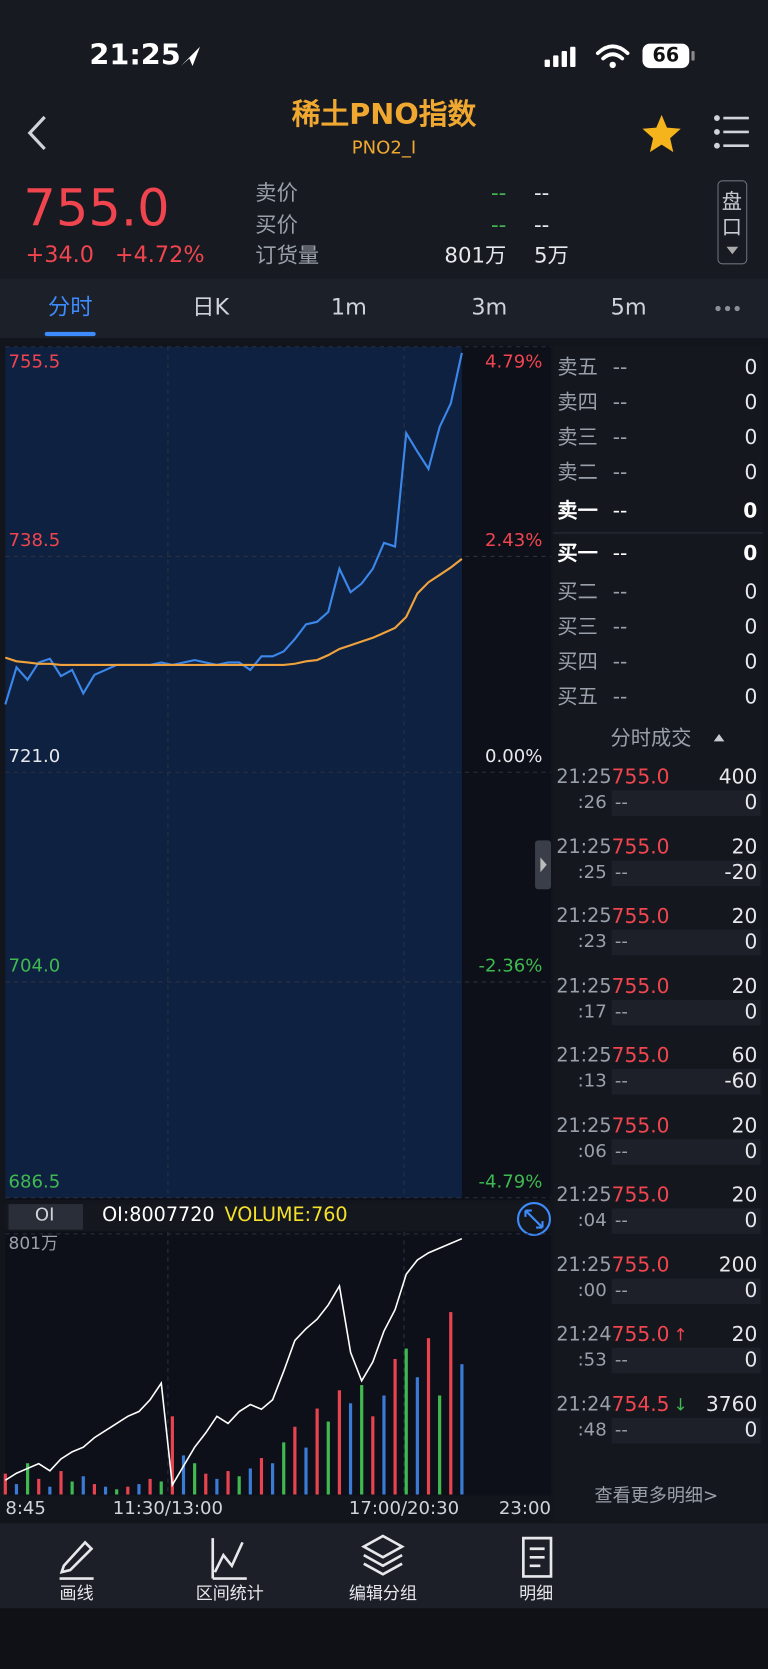 Image resolution: width=768 pixels, height=1669 pixels. I want to click on tab: 1m, so click(348, 307).